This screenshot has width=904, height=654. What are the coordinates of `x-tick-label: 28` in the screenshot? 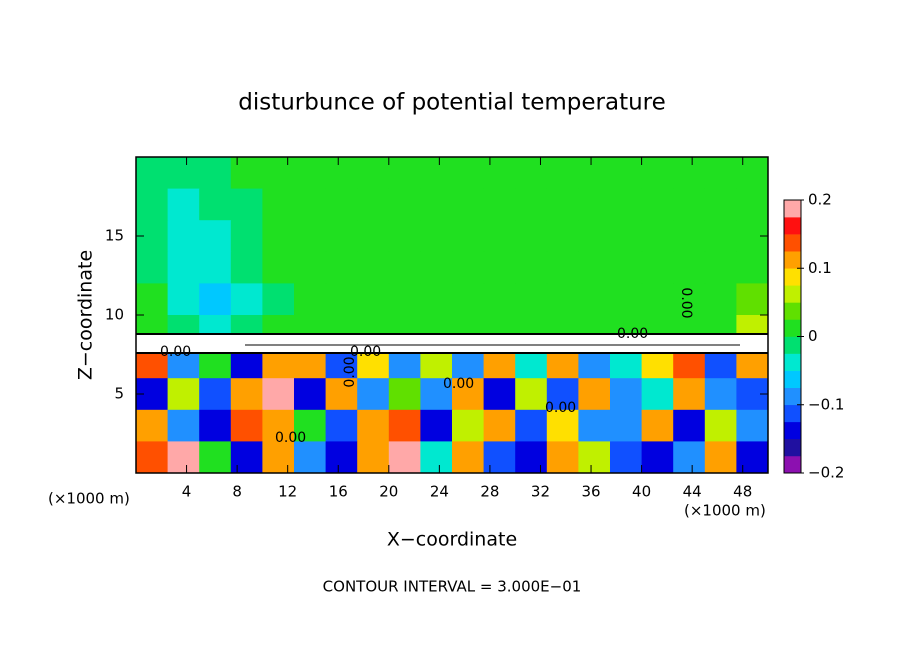 It's located at (489, 492).